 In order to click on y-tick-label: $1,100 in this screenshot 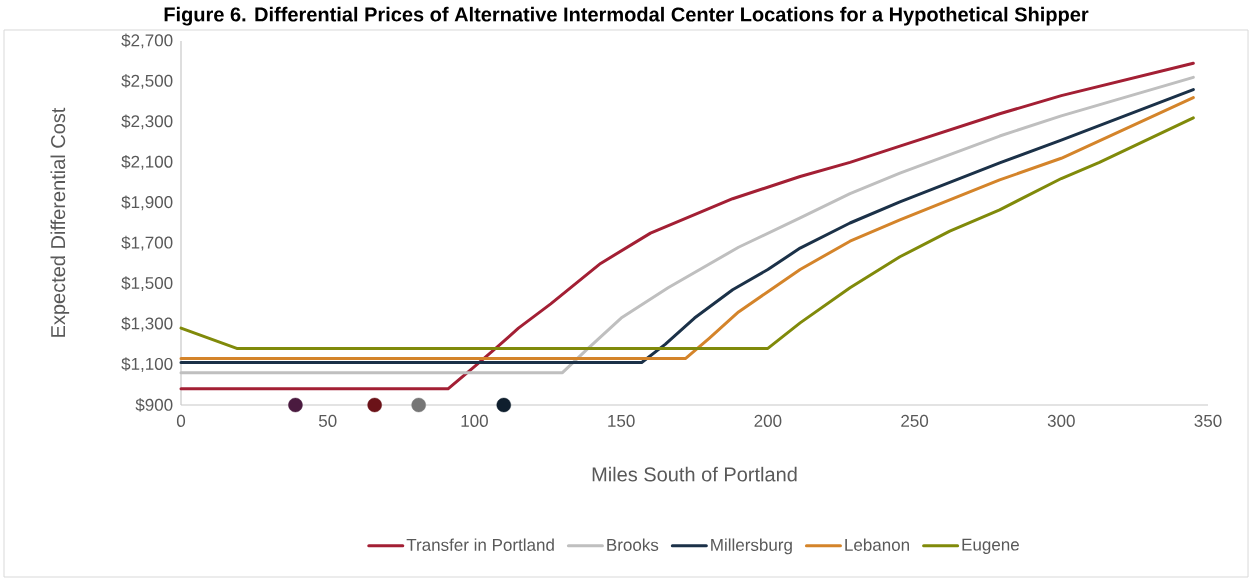, I will do `click(147, 364)`.